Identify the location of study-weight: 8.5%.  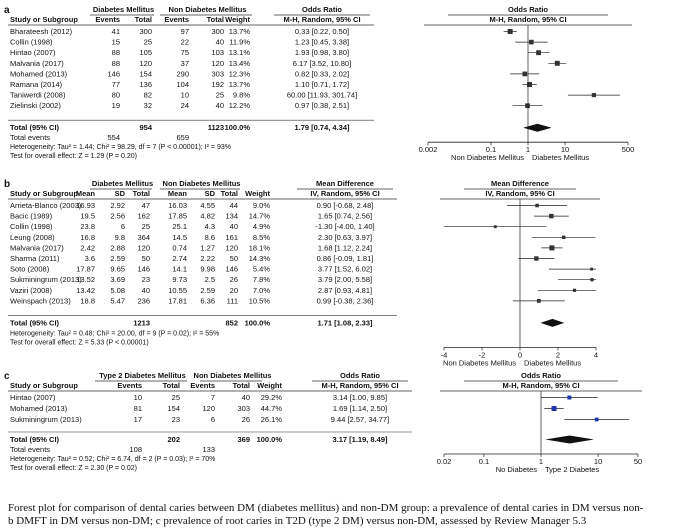
(261, 237).